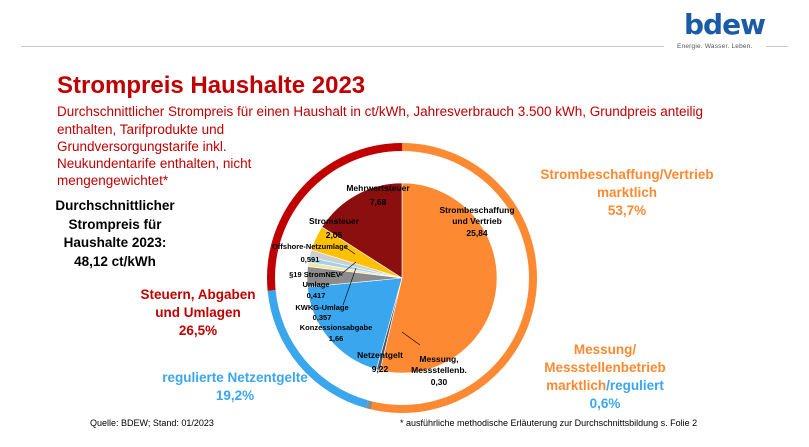 The width and height of the screenshot is (809, 447). I want to click on category-netz: regulierte Netzentgelte 19,2%, so click(235, 387).